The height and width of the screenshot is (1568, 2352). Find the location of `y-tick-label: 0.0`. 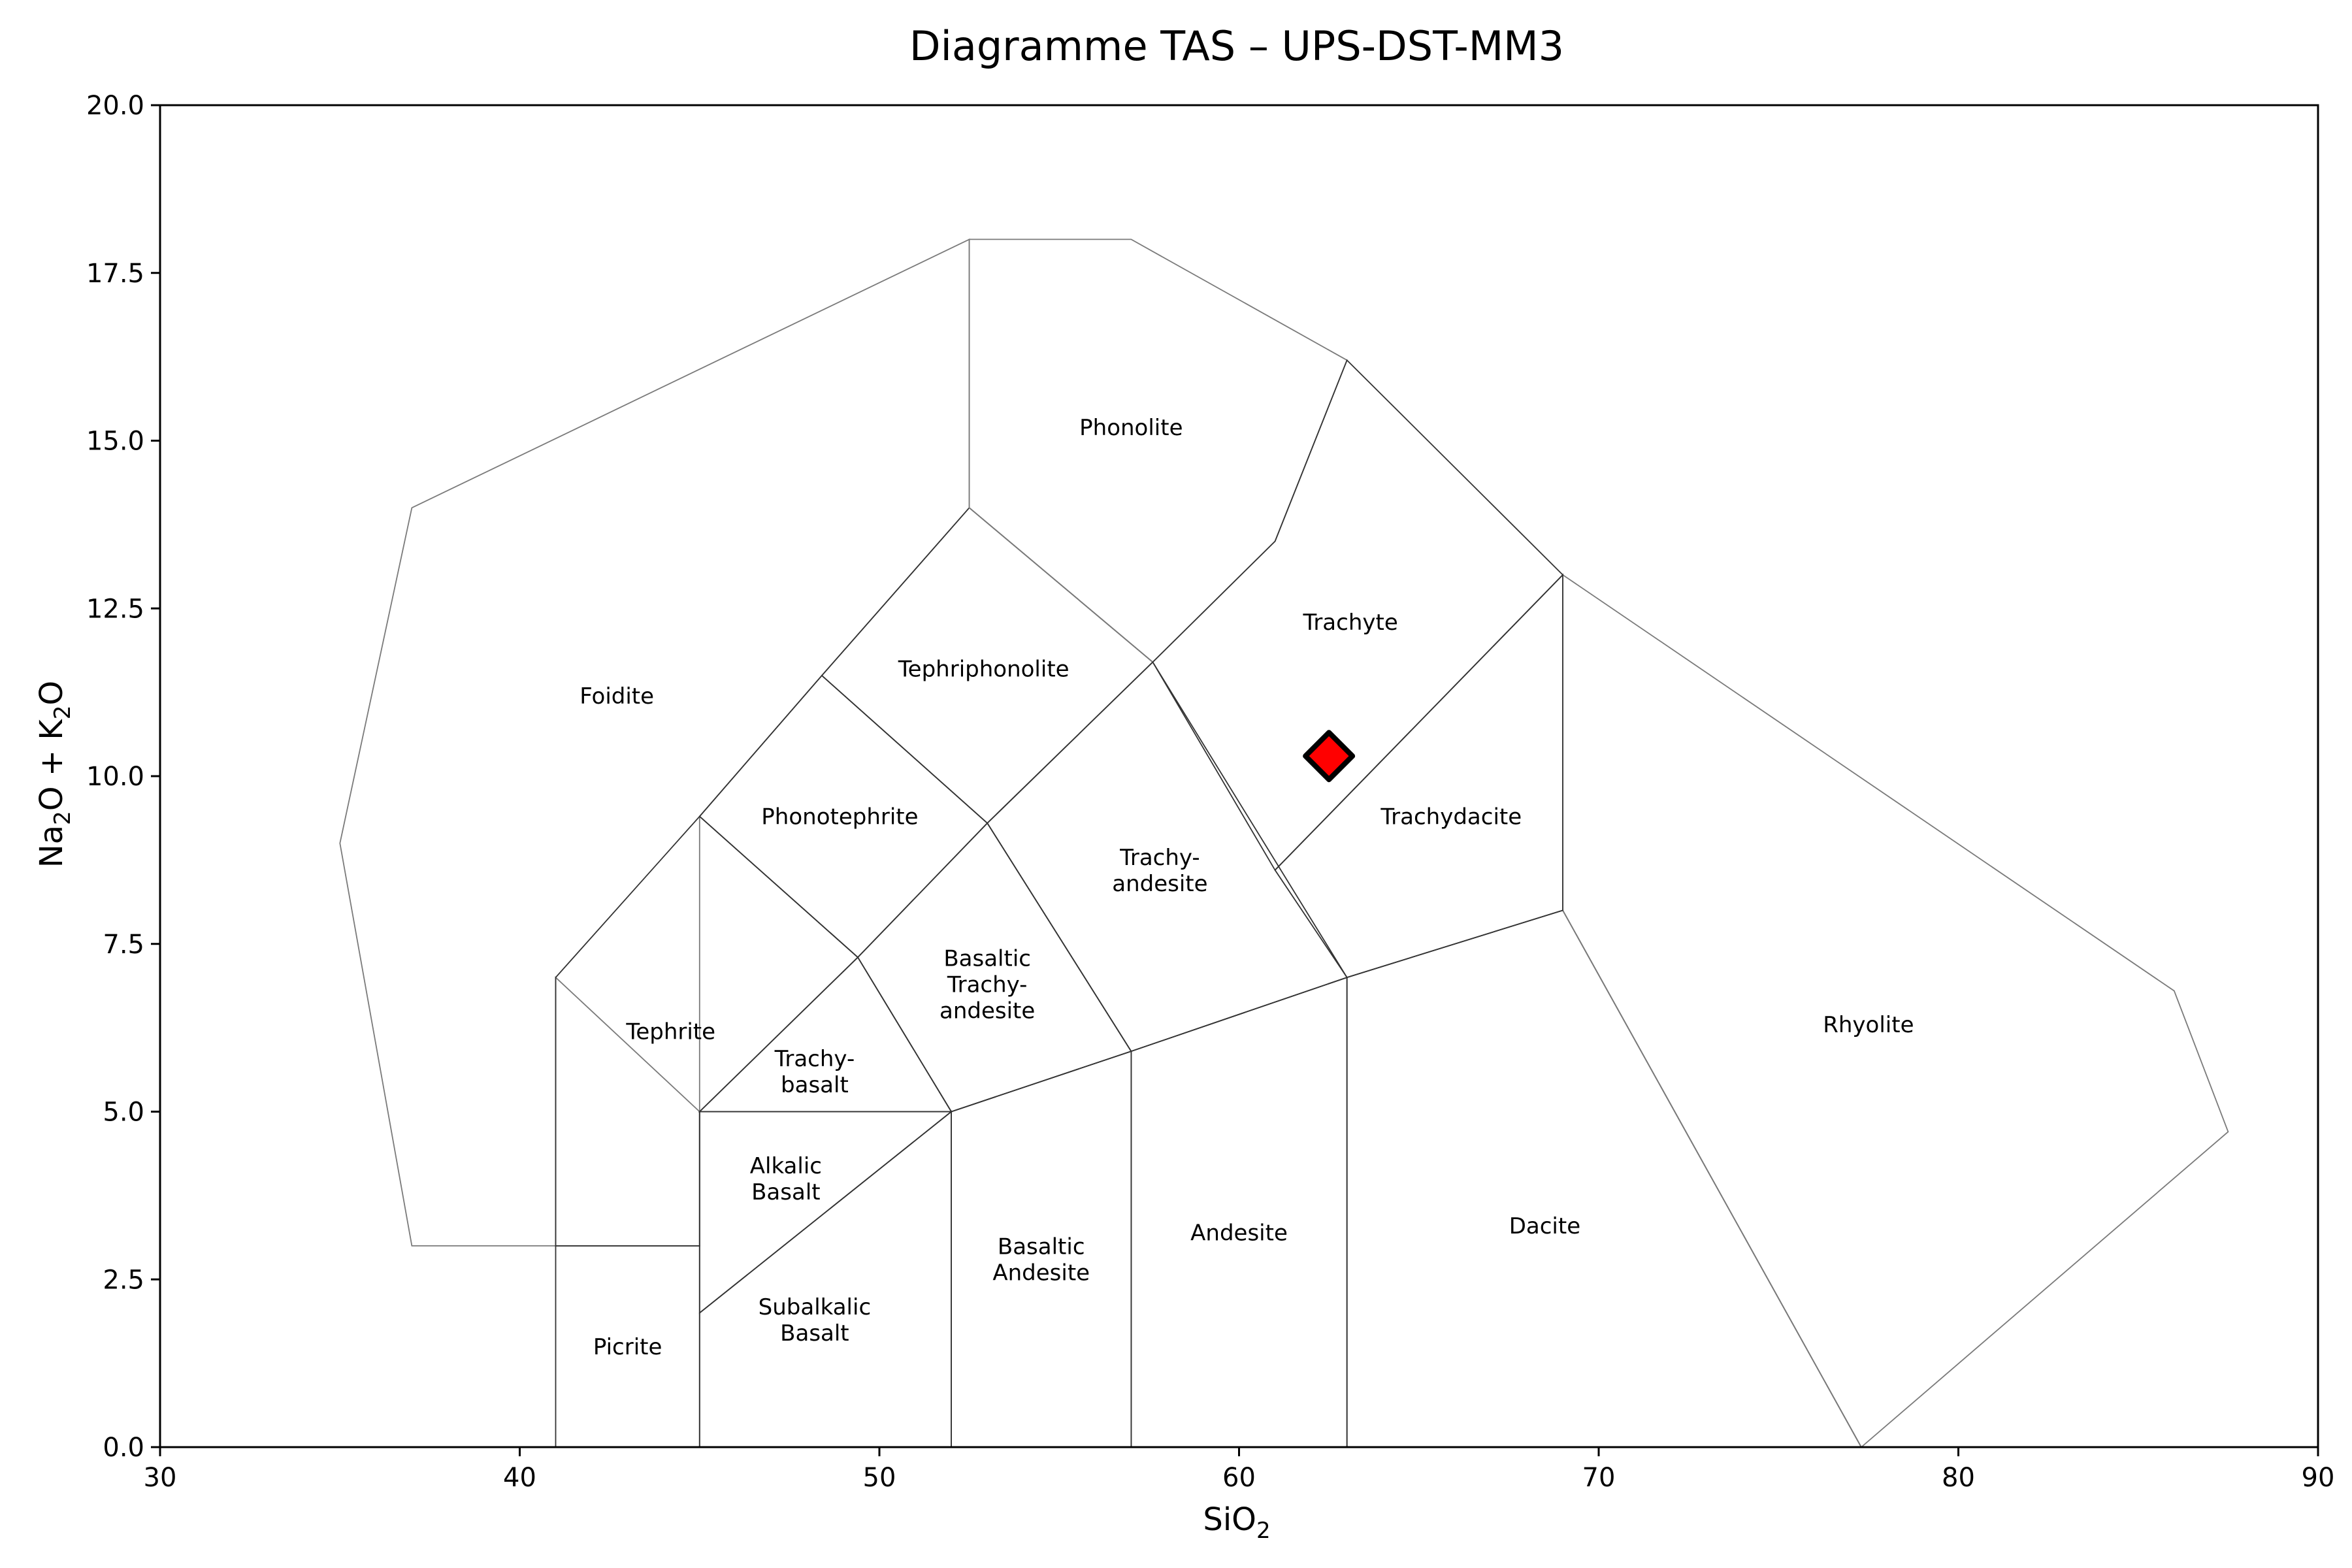

y-tick-label: 0.0 is located at coordinates (123, 1448).